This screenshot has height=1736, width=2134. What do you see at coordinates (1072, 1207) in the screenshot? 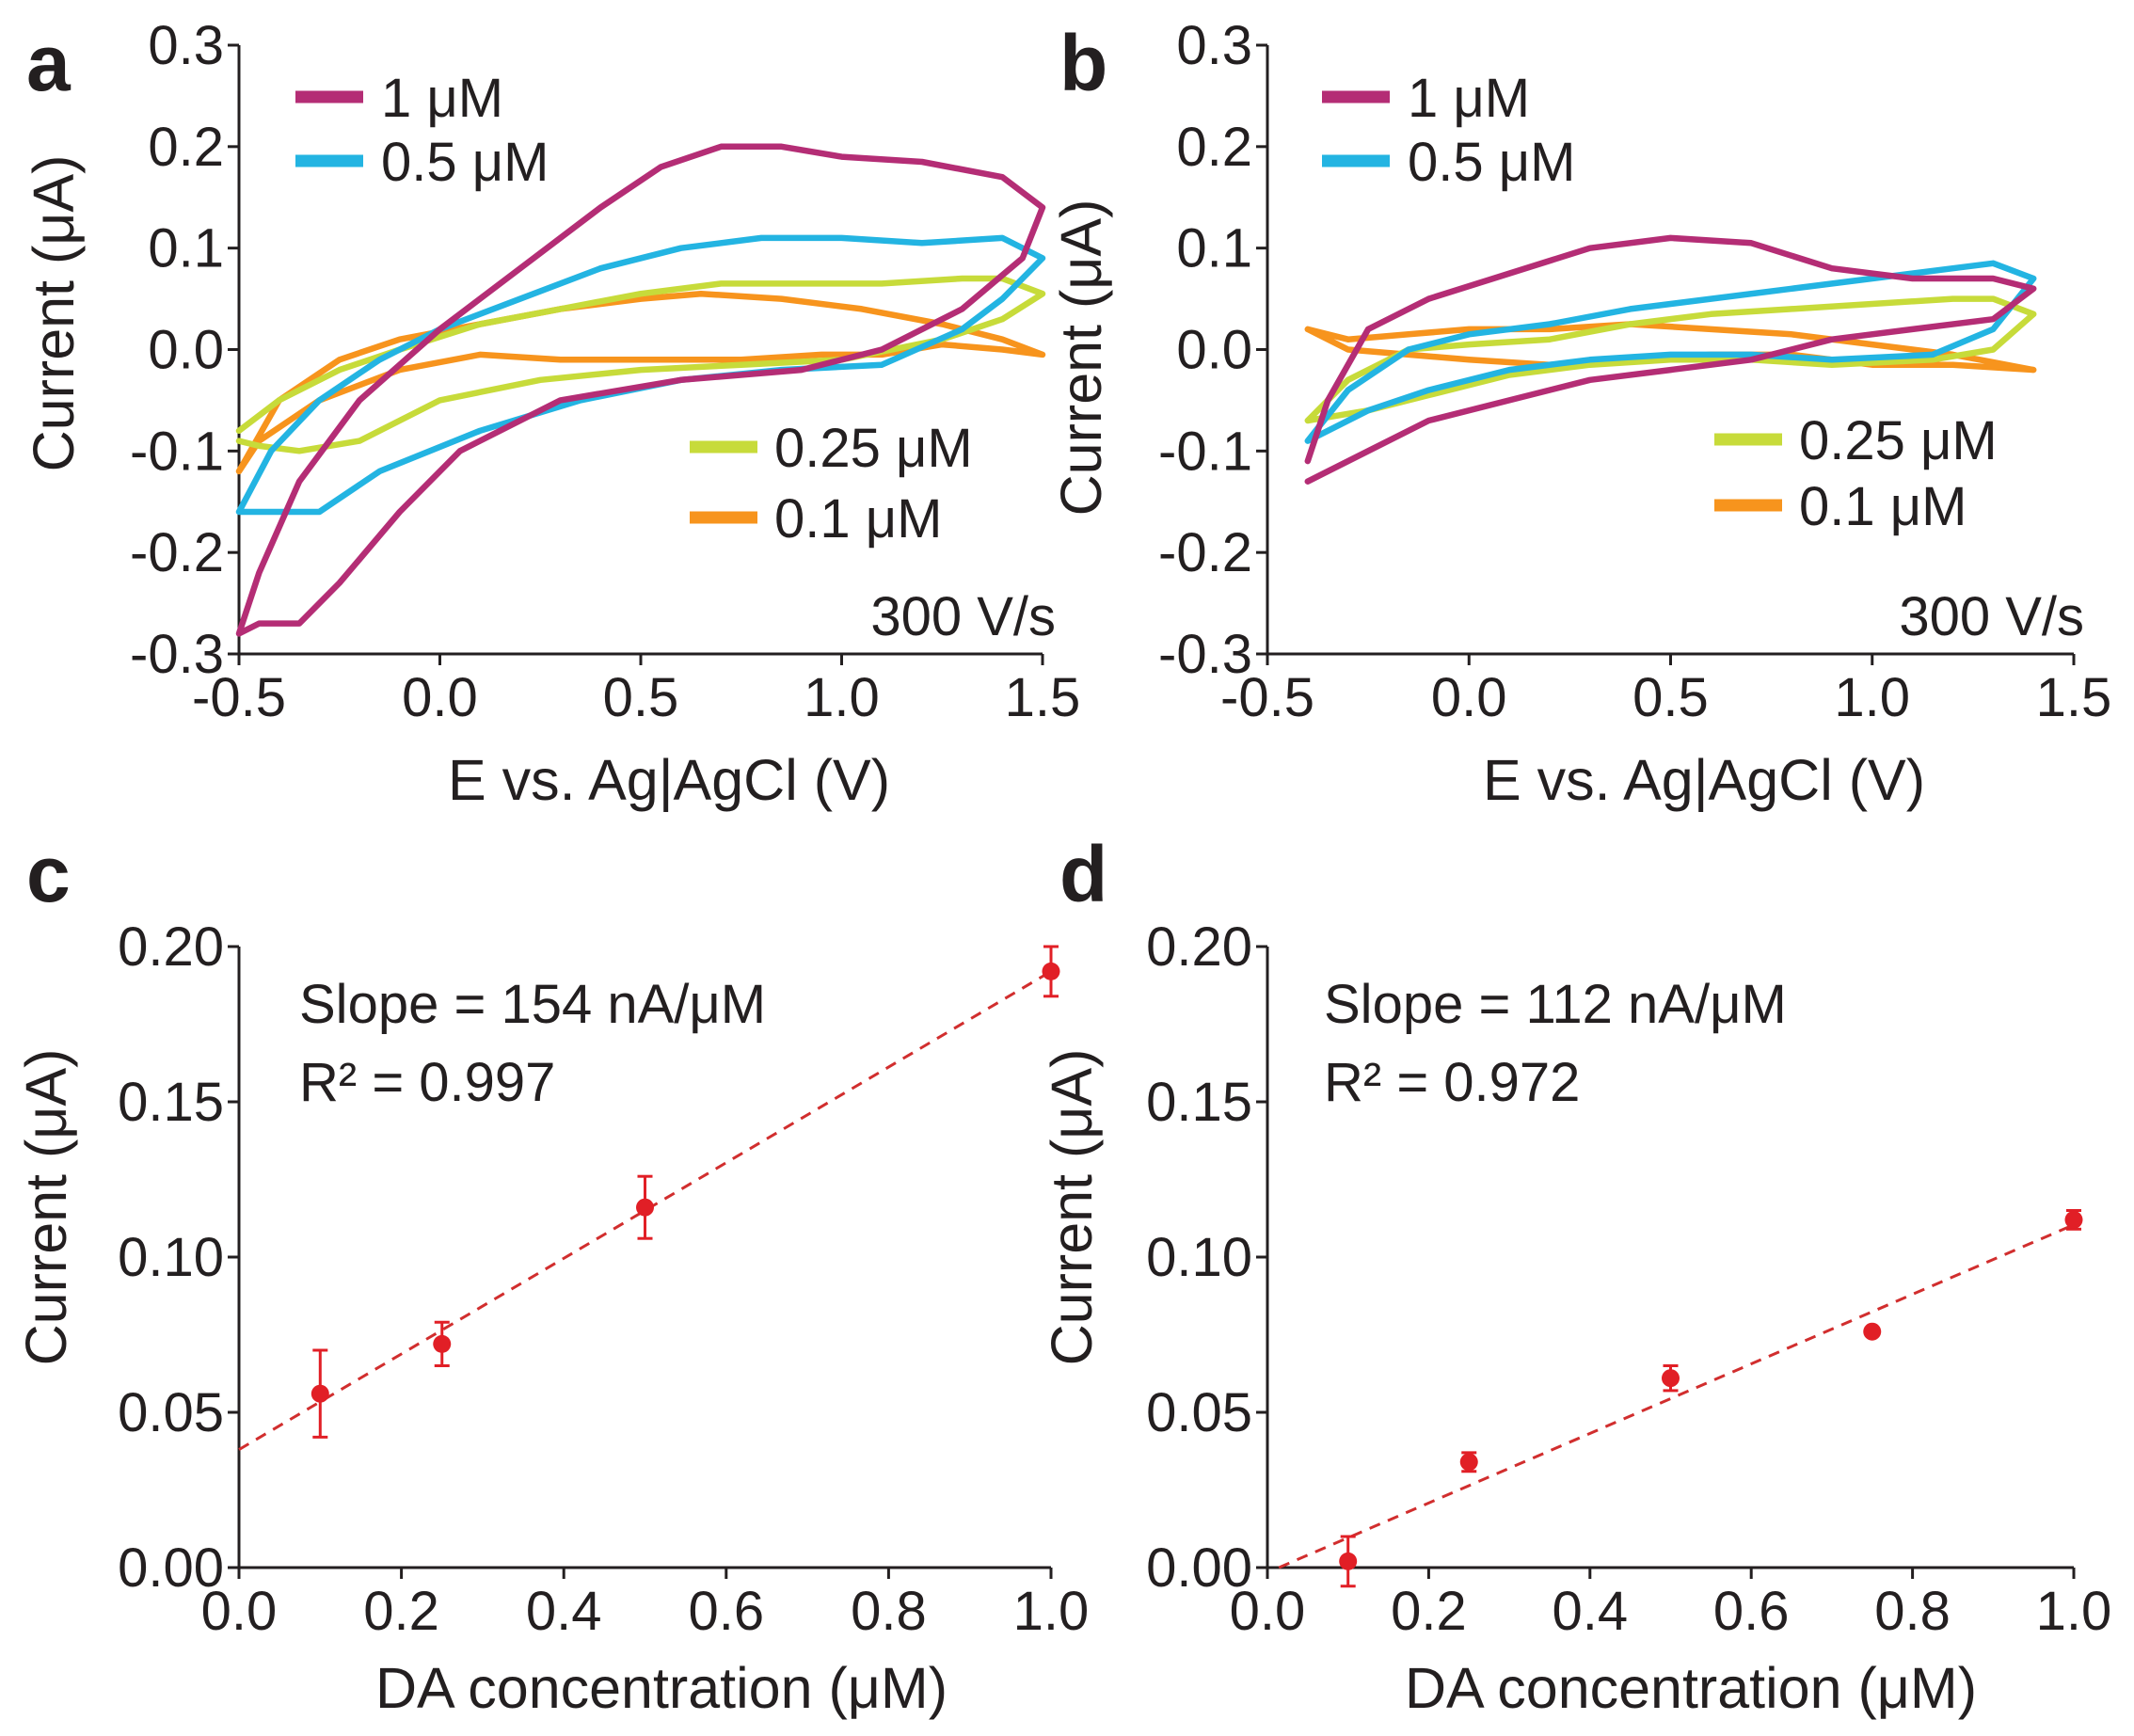
I see `panel-d-ylabel: Current (μA)` at bounding box center [1072, 1207].